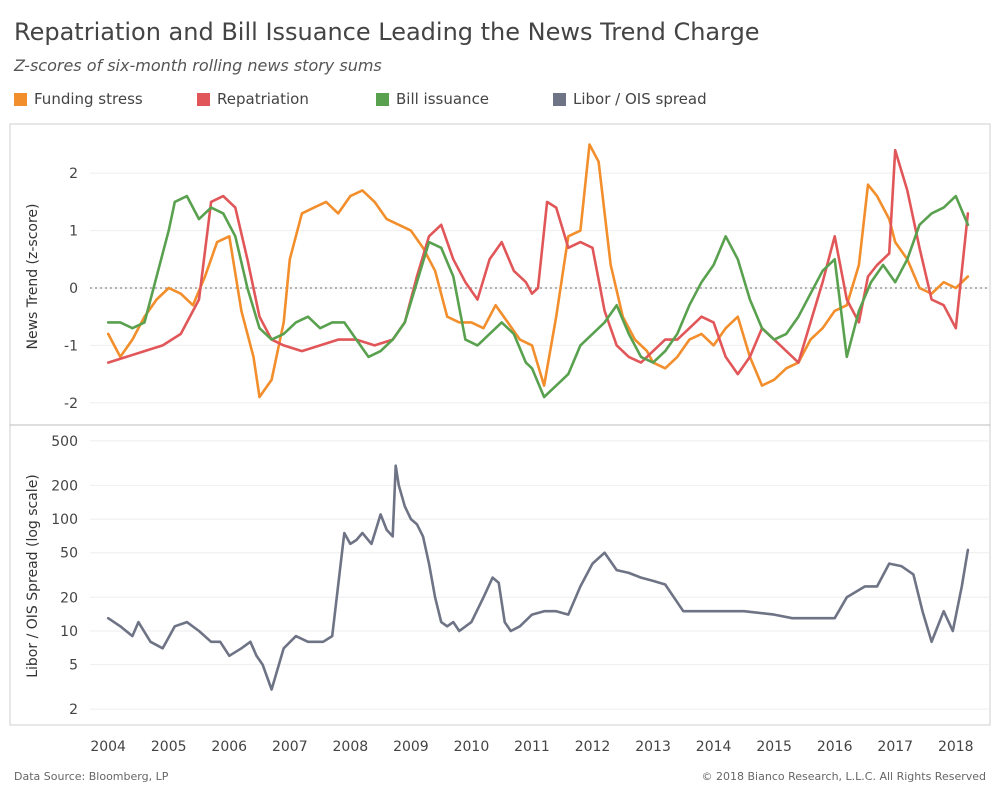 The width and height of the screenshot is (1000, 800). Describe the element at coordinates (443, 99) in the screenshot. I see `legend-label: Bill issuance` at that location.